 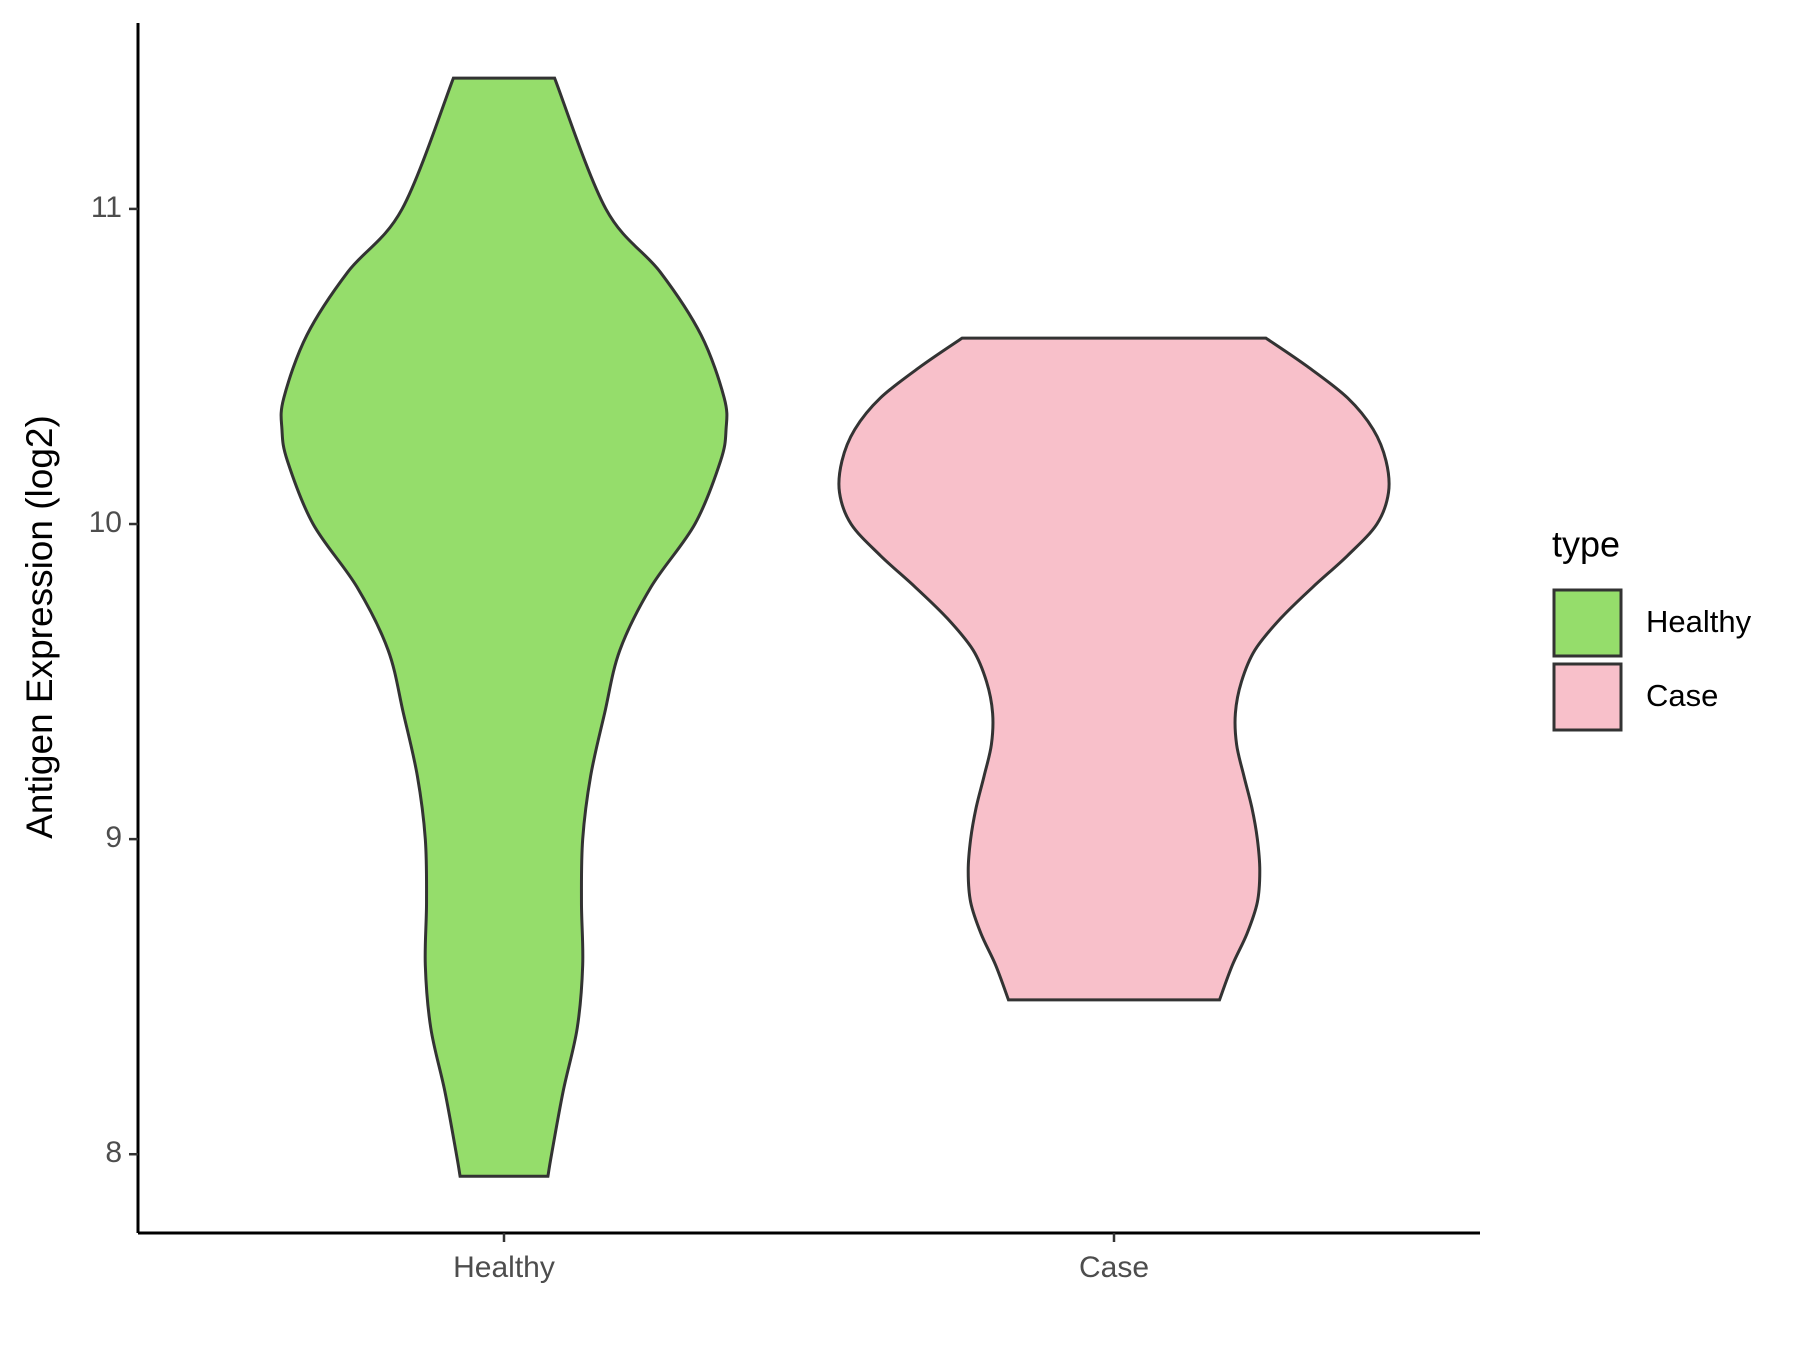 I want to click on y-tick-label: 11, so click(x=106, y=207).